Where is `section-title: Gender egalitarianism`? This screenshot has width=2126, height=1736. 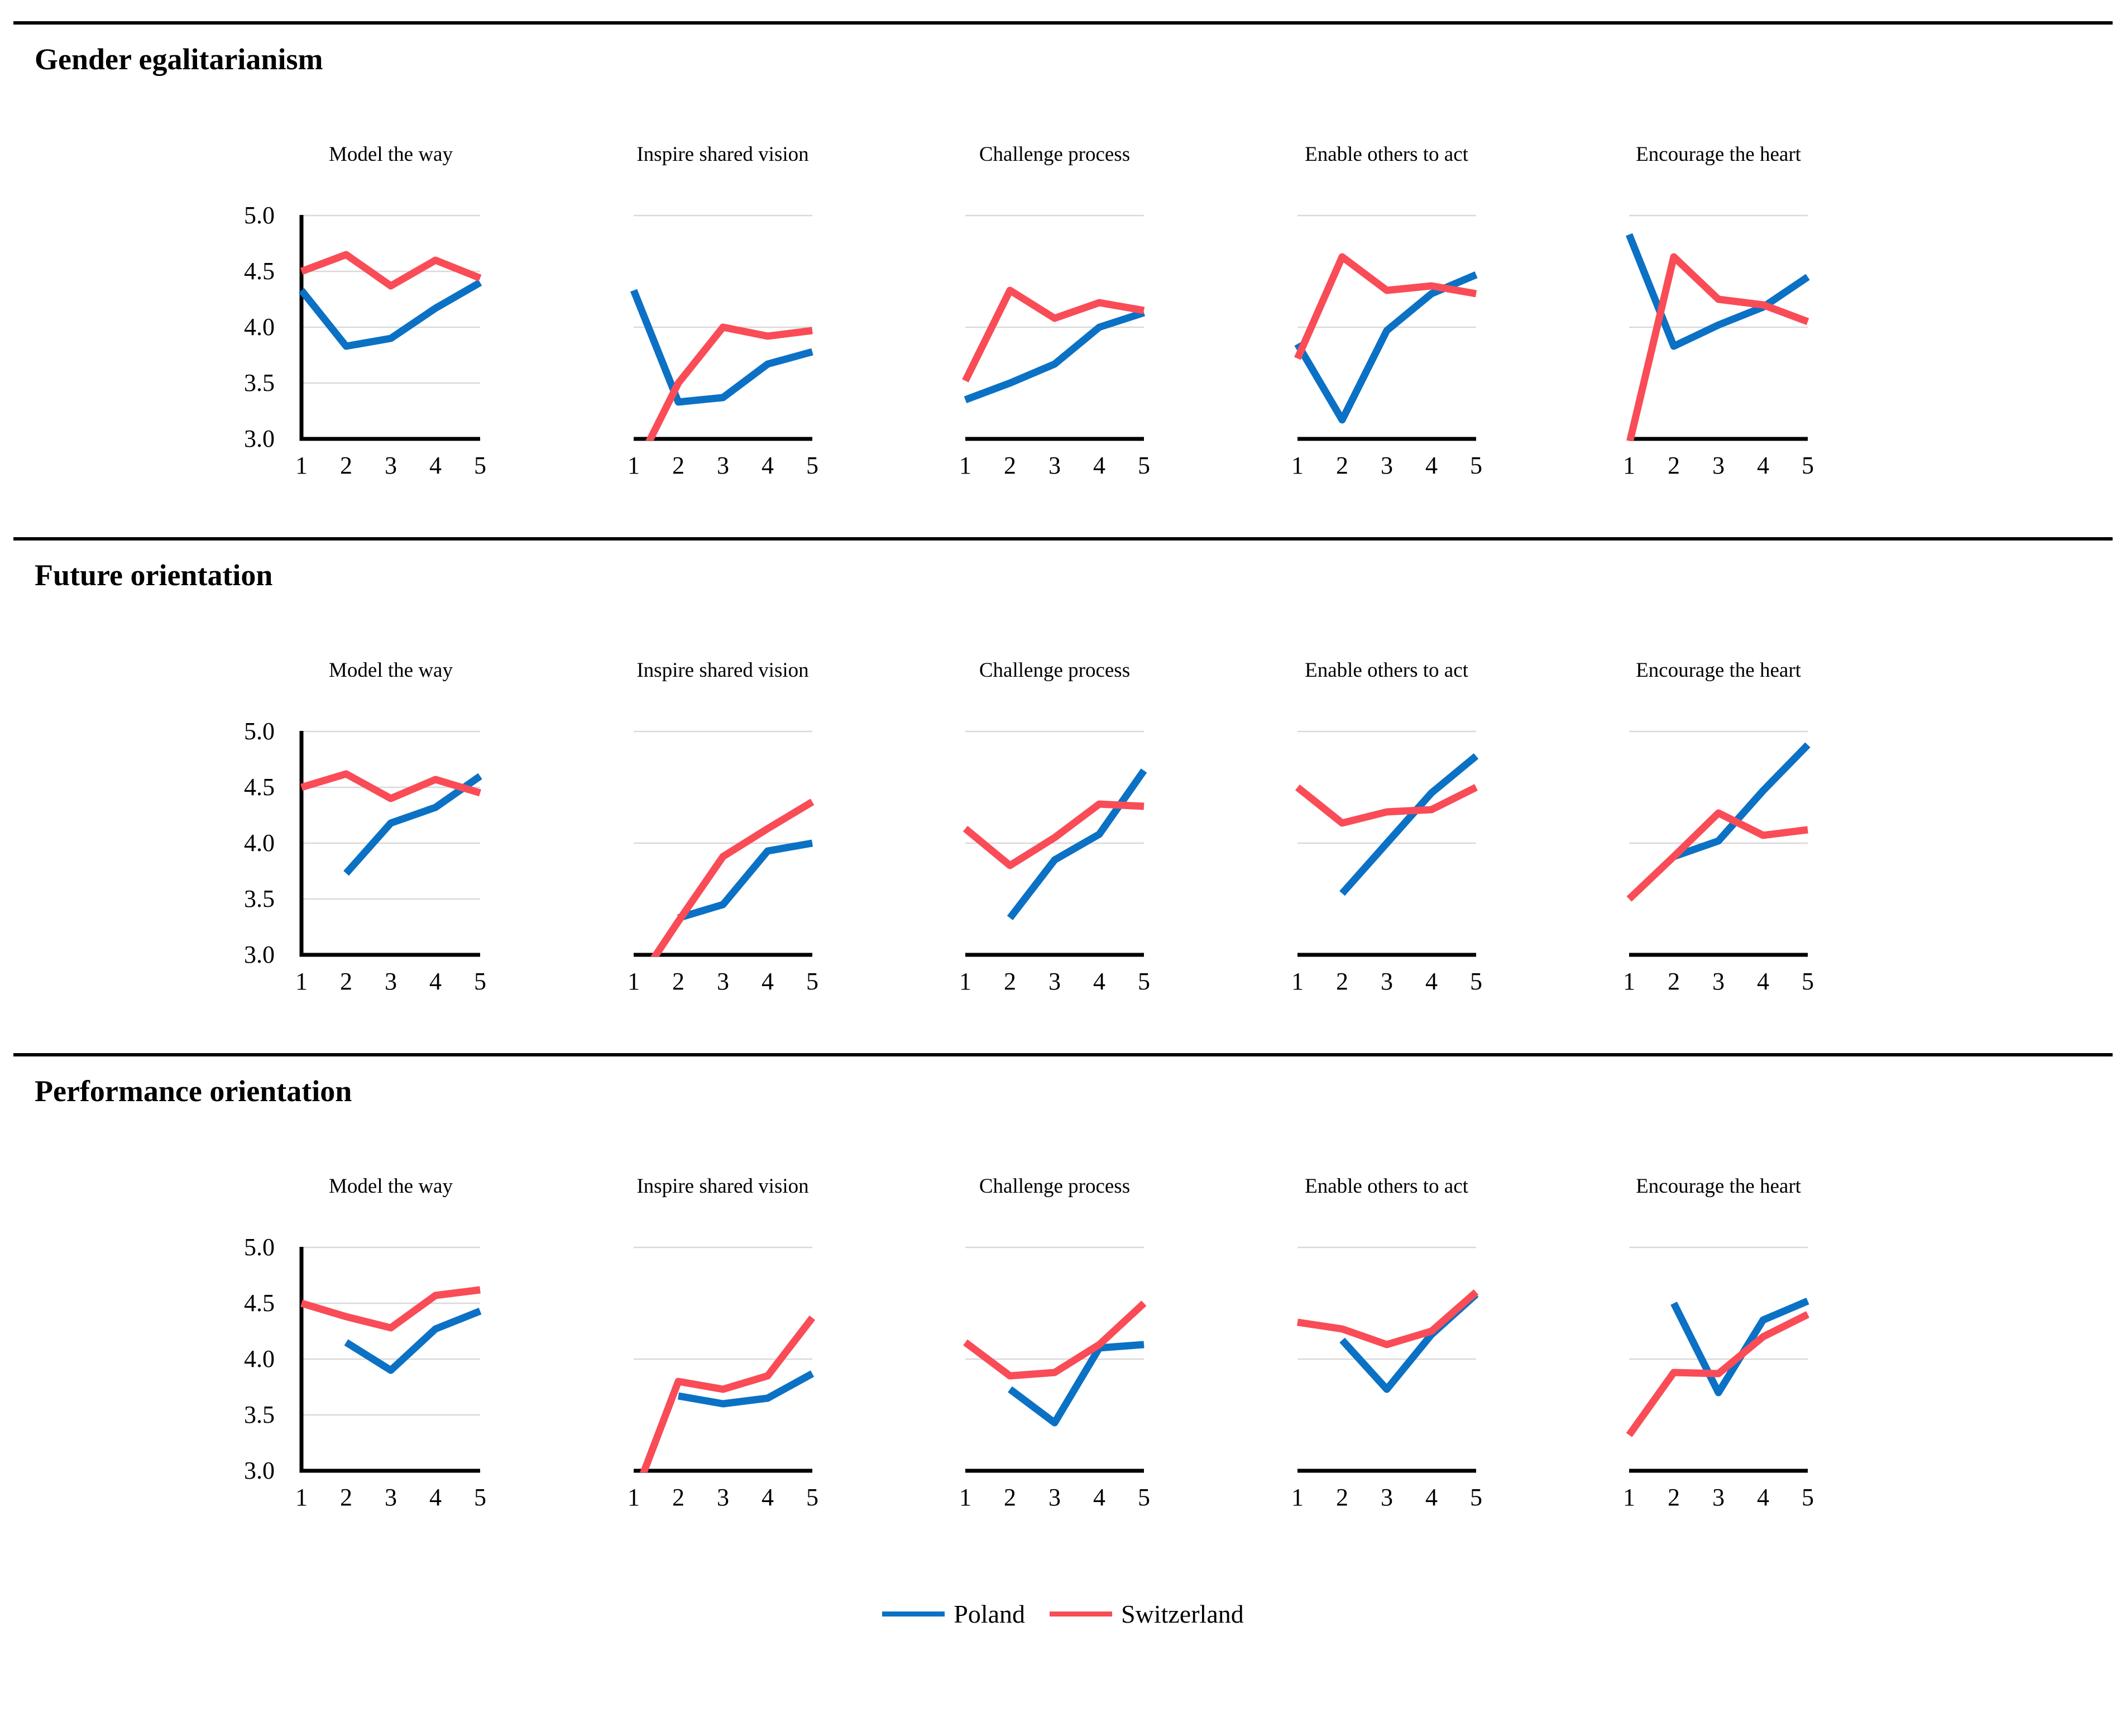 section-title: Gender egalitarianism is located at coordinates (179, 59).